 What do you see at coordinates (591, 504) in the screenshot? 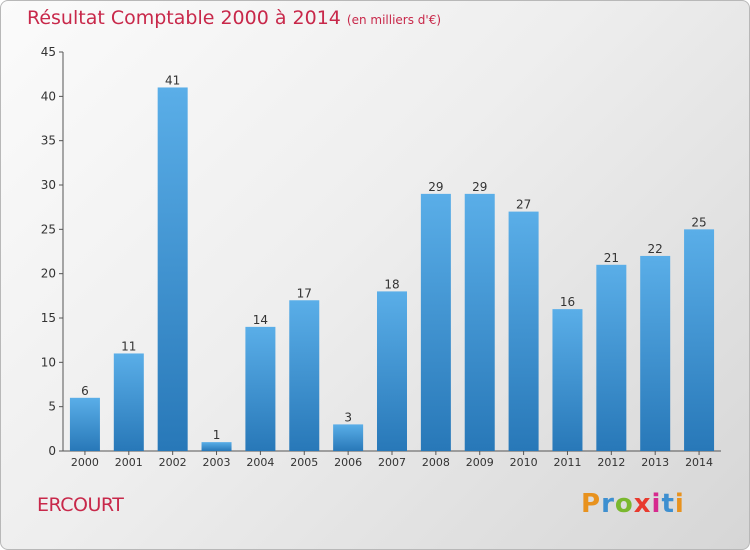
I see `logo-letter: P` at bounding box center [591, 504].